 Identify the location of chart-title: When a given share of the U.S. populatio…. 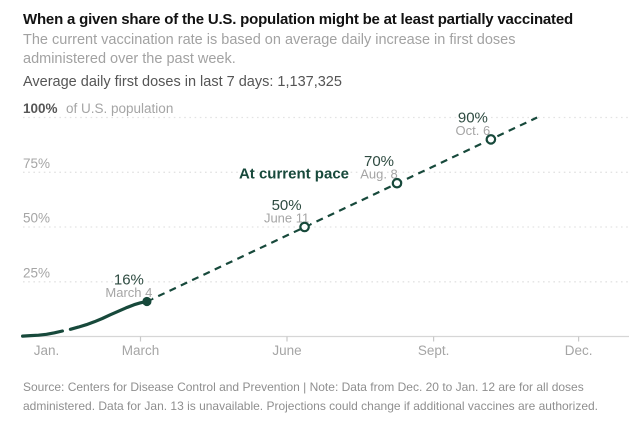
(298, 19).